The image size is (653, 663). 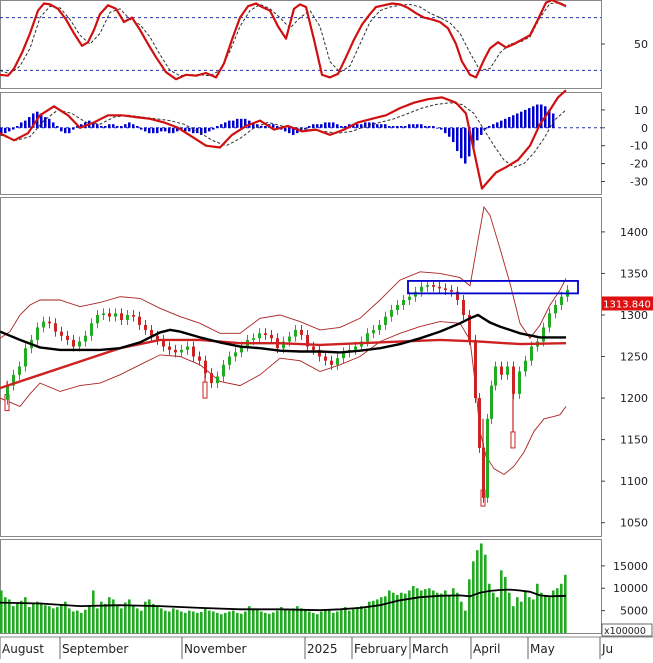 I want to click on candle-spike-body, so click(x=513, y=440).